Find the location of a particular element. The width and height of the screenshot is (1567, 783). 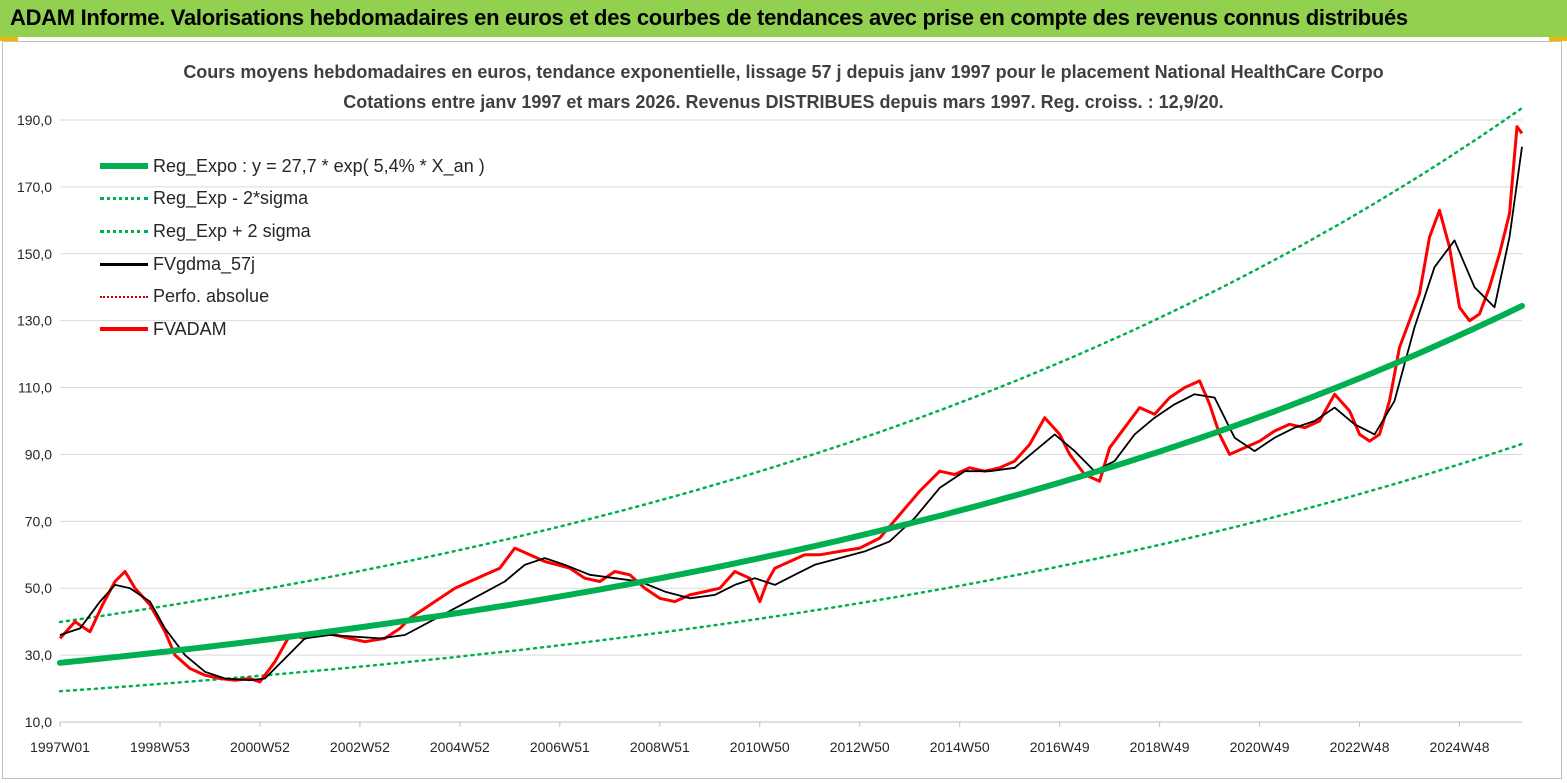

x-tick-label: 1998W53 is located at coordinates (160, 747).